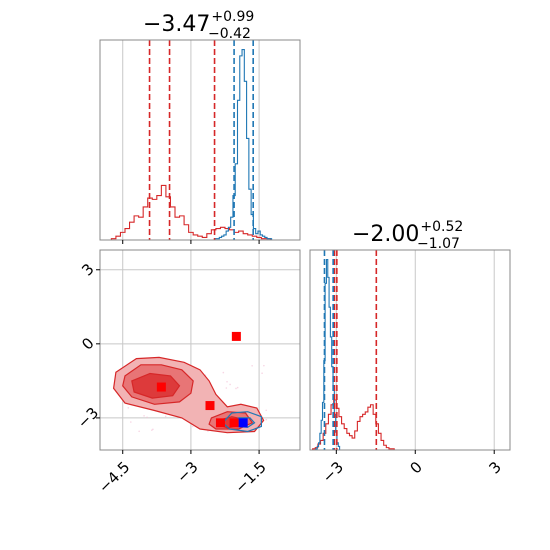 The image size is (550, 550). I want to click on histogram-blue, so click(244, 144).